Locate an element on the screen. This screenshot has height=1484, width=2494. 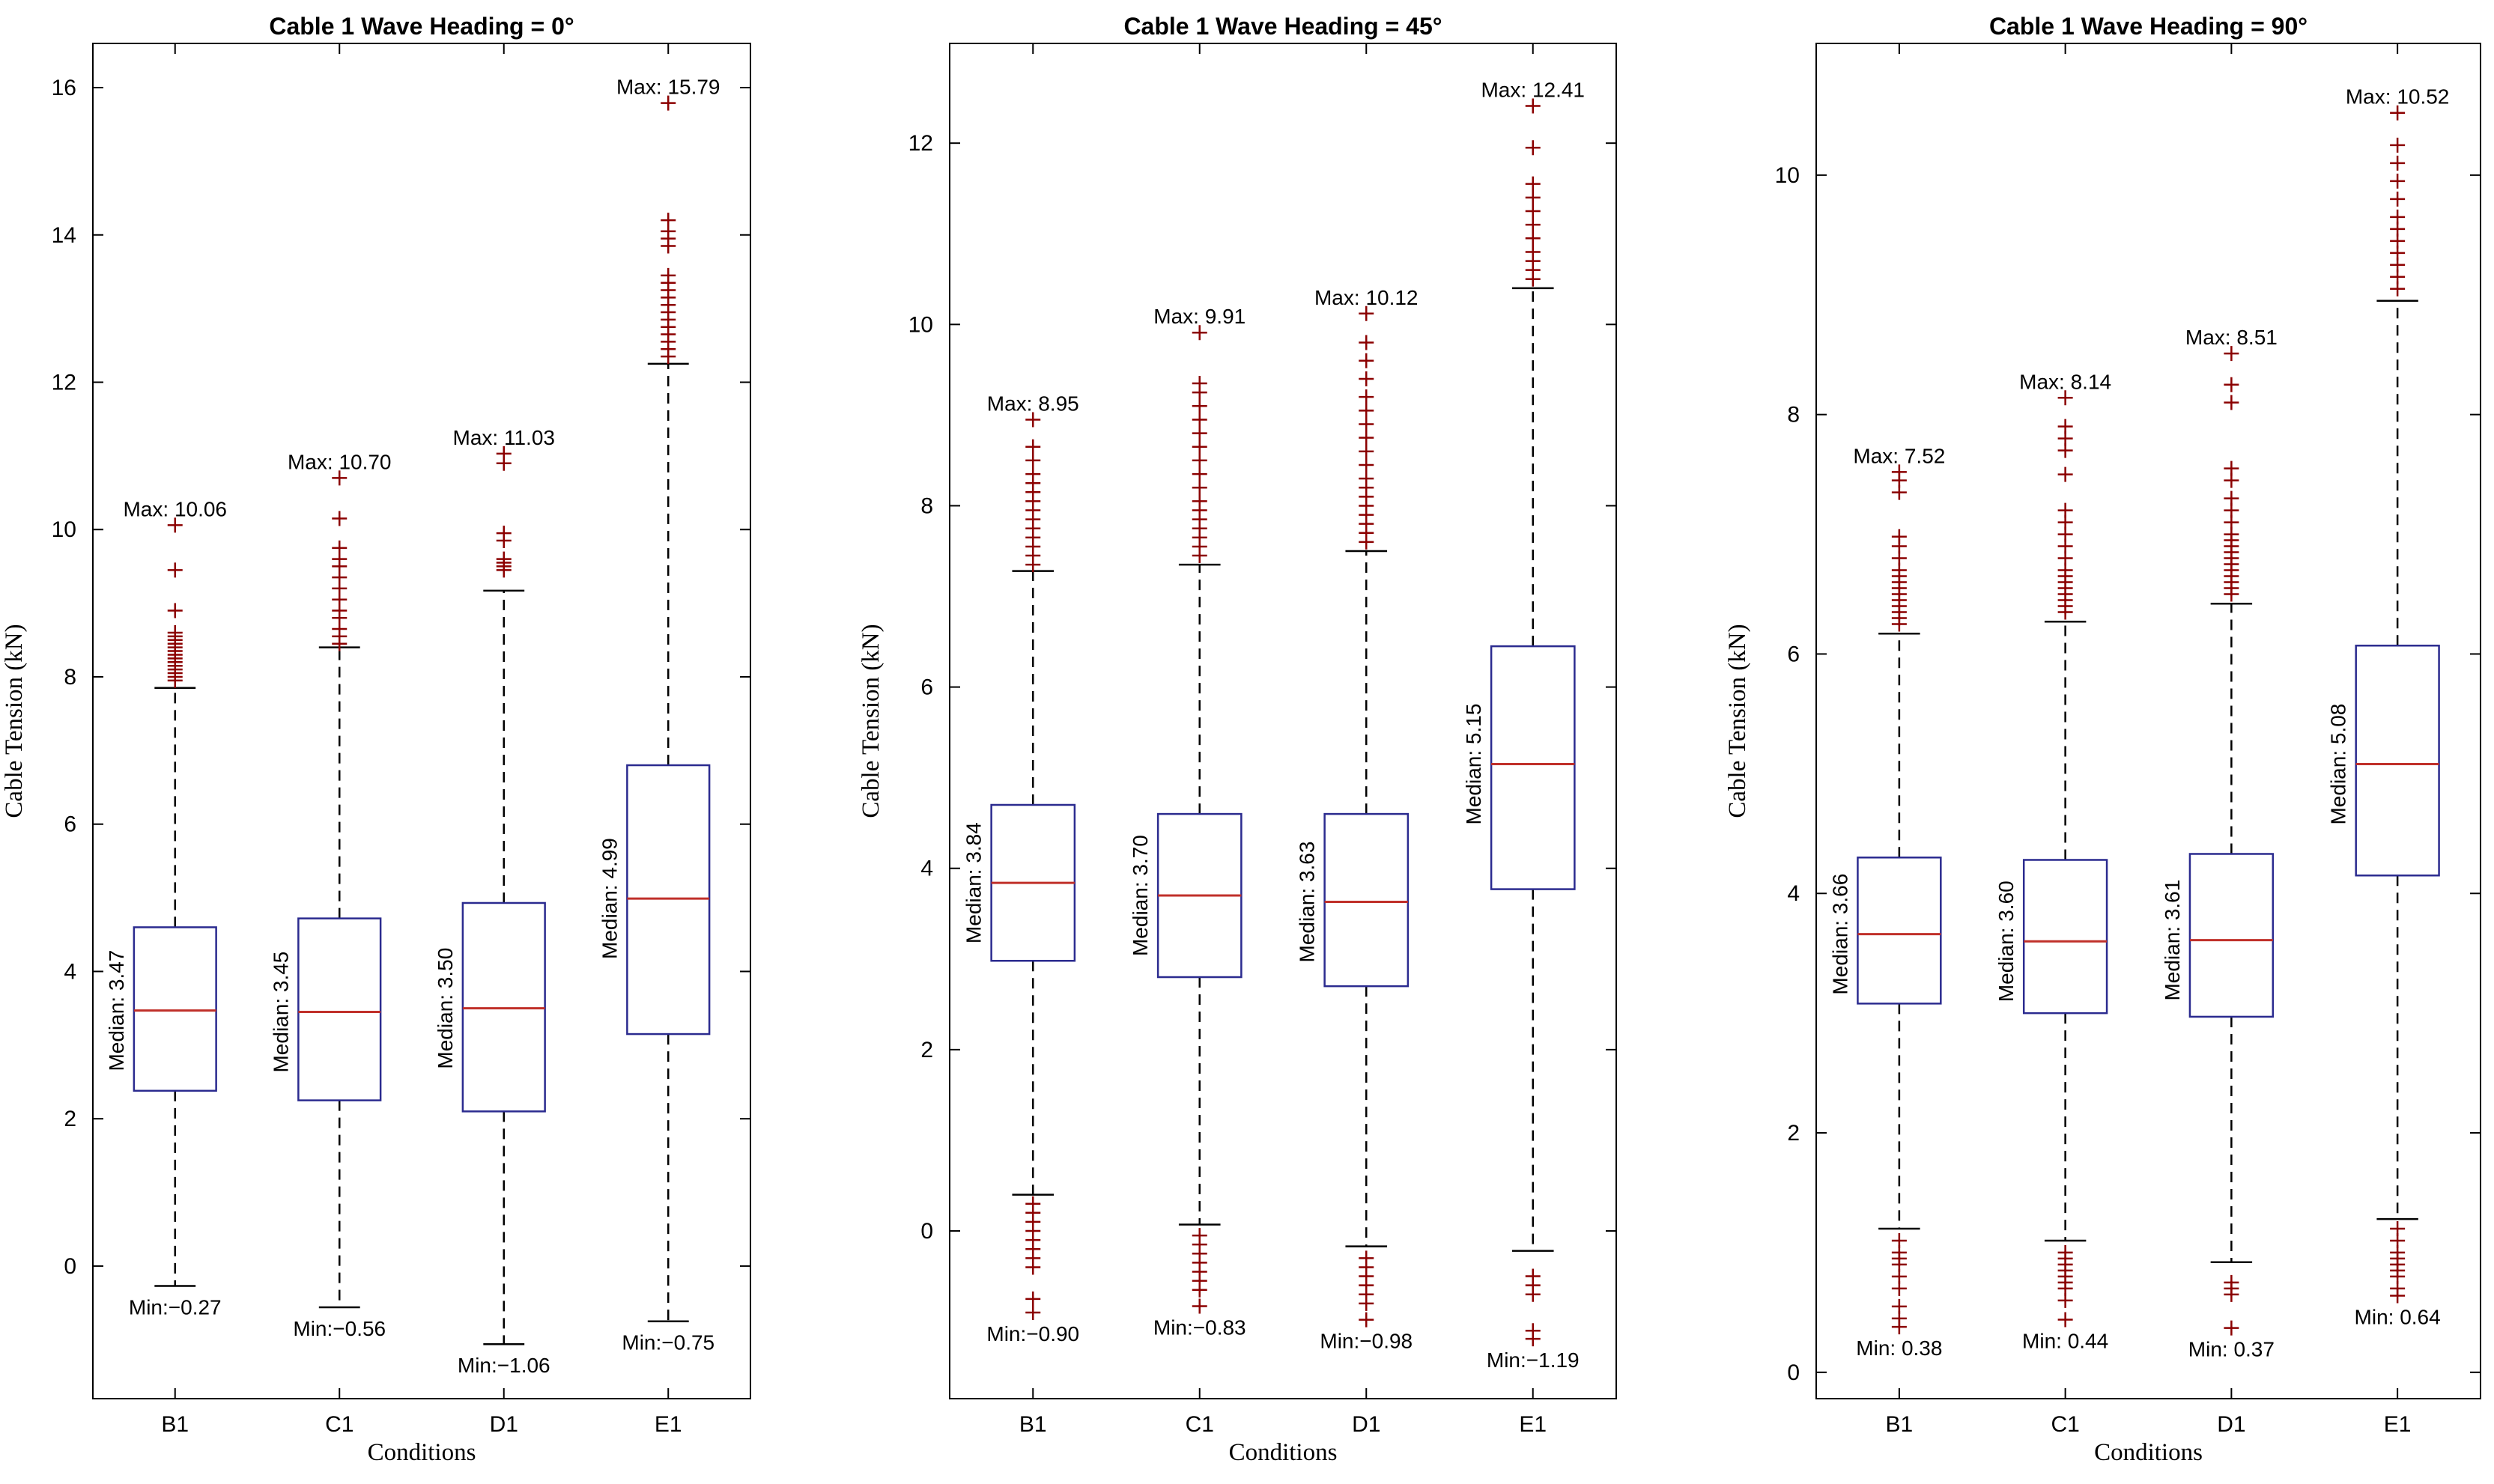
chart-2-median-label: Median: 3.61 is located at coordinates (2172, 940).